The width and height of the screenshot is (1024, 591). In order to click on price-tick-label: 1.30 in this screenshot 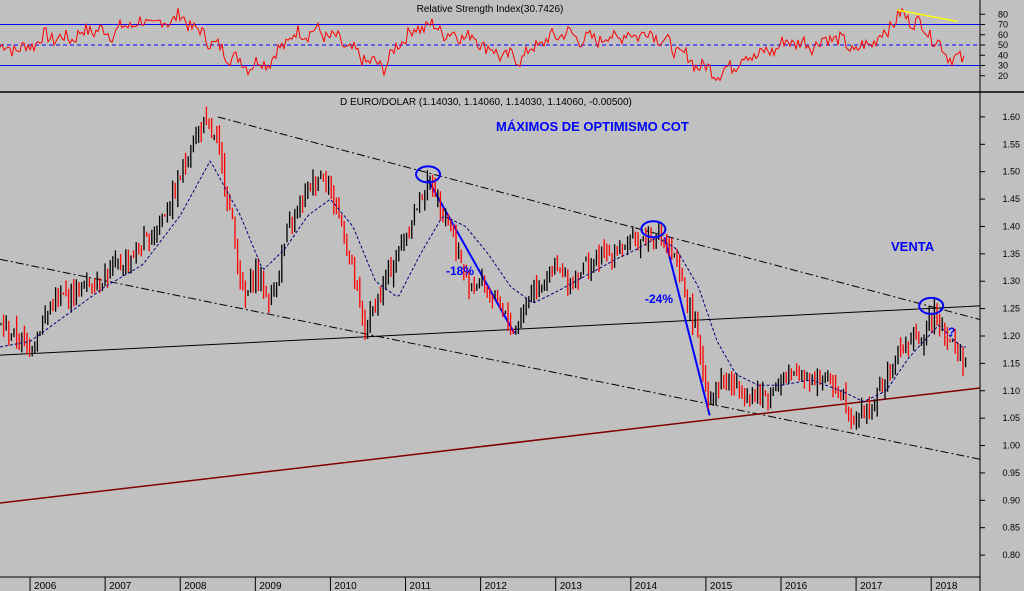, I will do `click(1011, 281)`.